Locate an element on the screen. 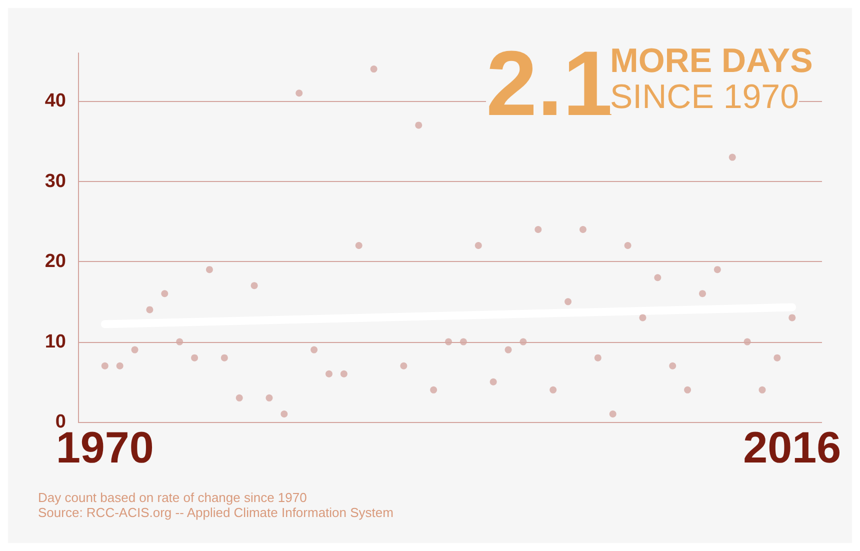 The width and height of the screenshot is (860, 551). text: Day count based on rate of change since 1970 is located at coordinates (172, 497).